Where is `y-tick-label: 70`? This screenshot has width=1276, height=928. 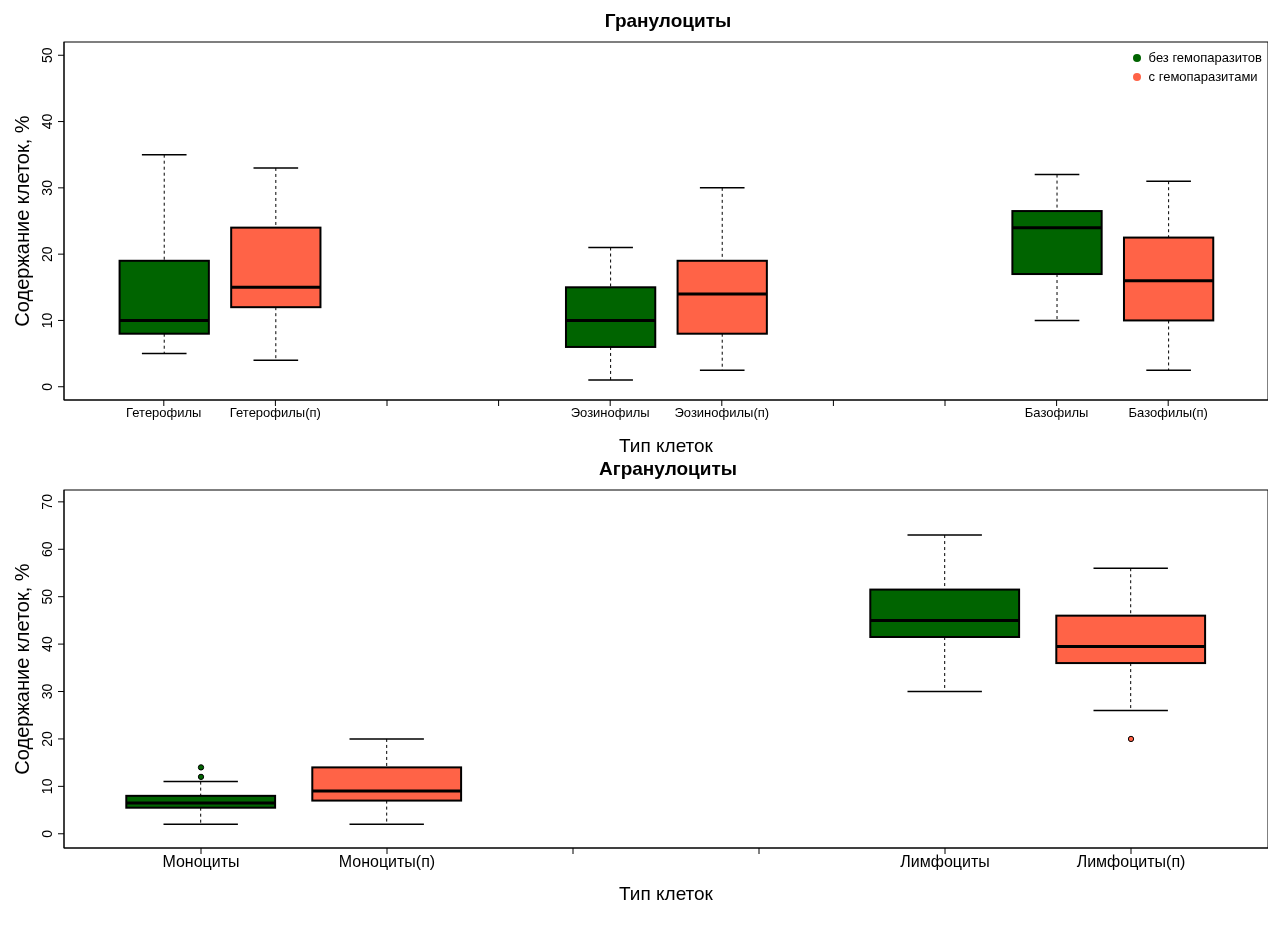 y-tick-label: 70 is located at coordinates (47, 501).